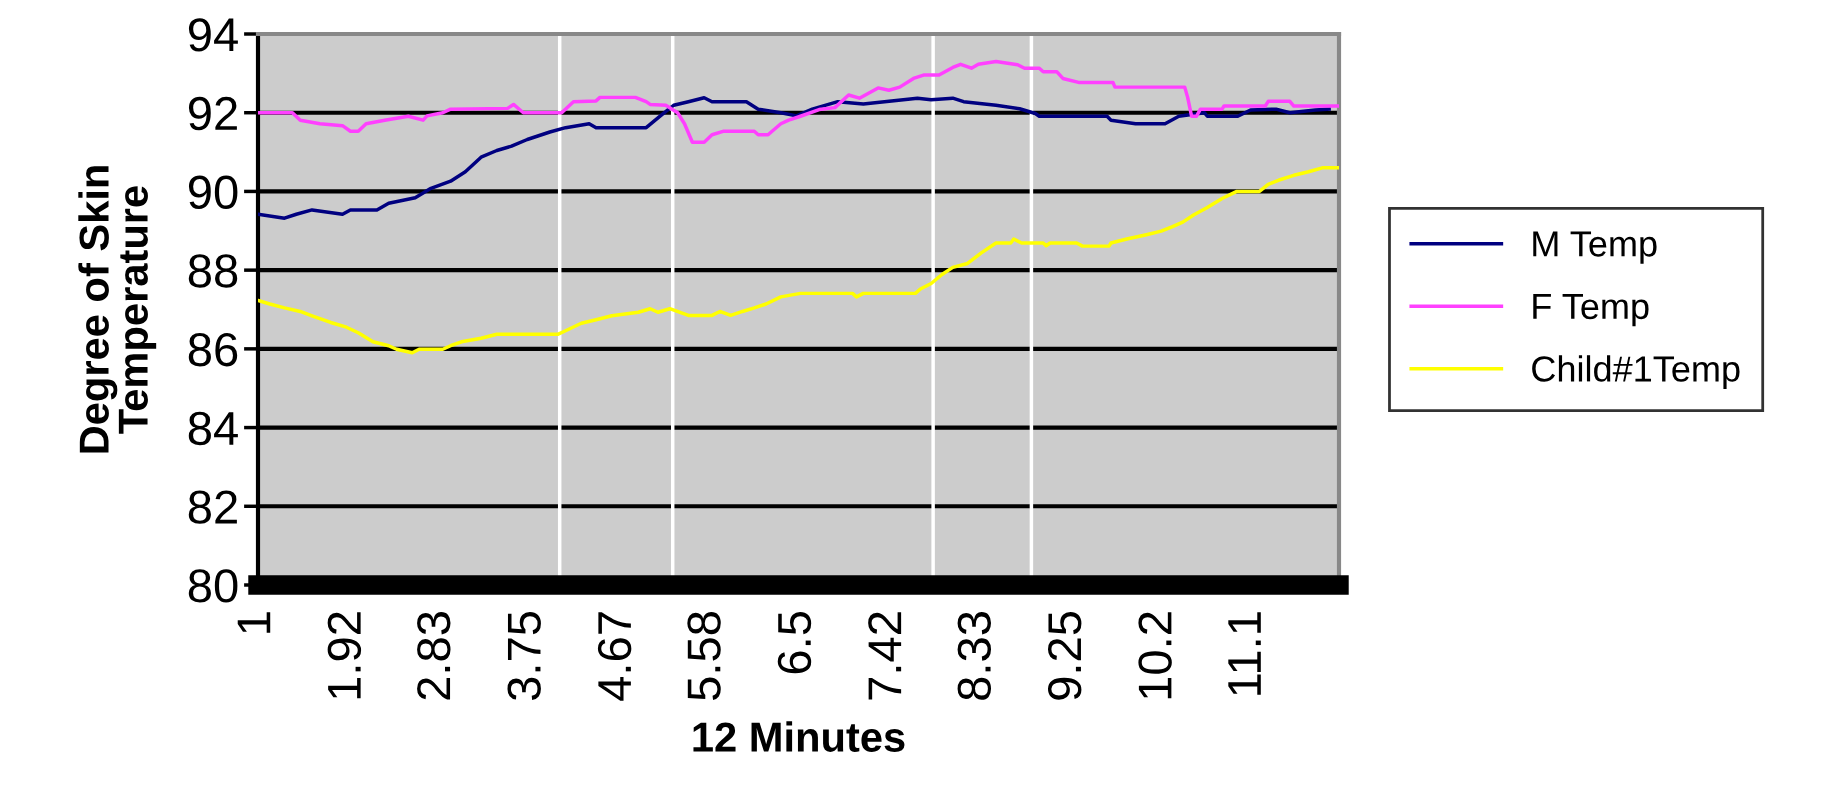 The height and width of the screenshot is (794, 1825). Describe the element at coordinates (1595, 247) in the screenshot. I see `legend-label: M Temp` at that location.